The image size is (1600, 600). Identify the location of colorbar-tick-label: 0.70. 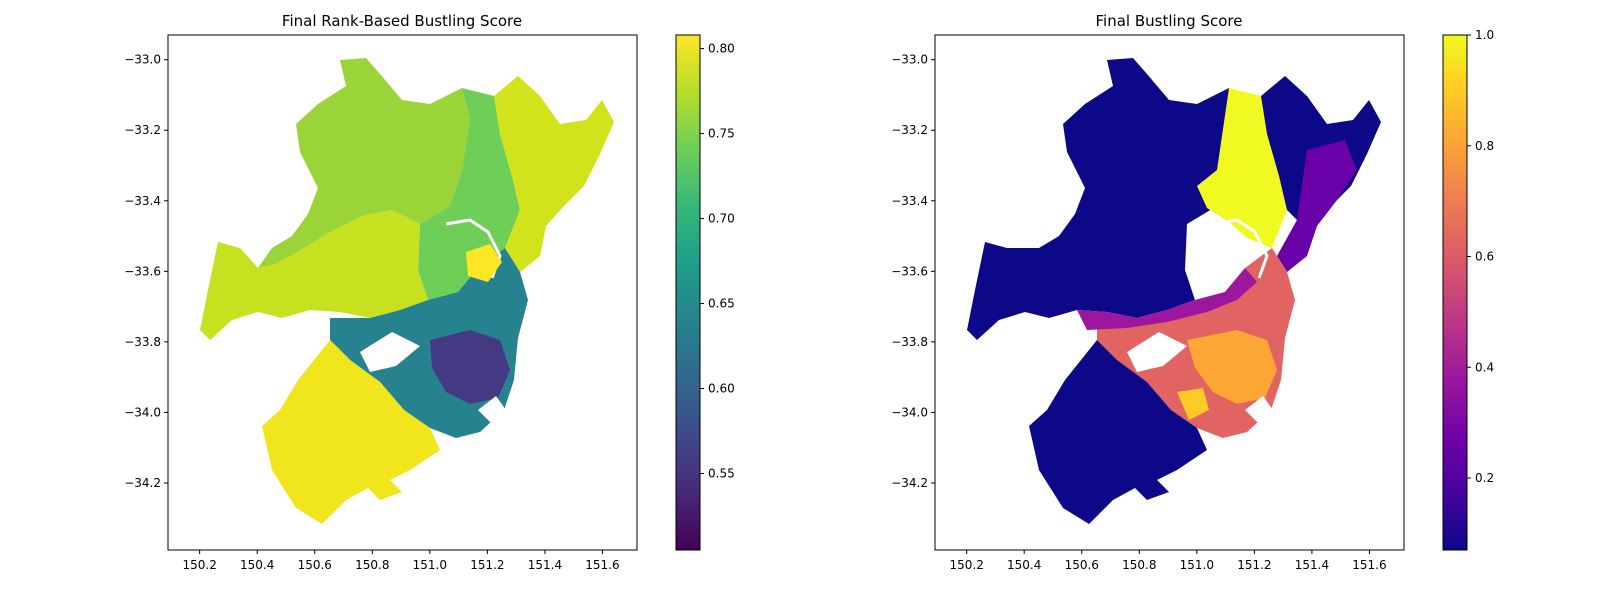
(721, 219).